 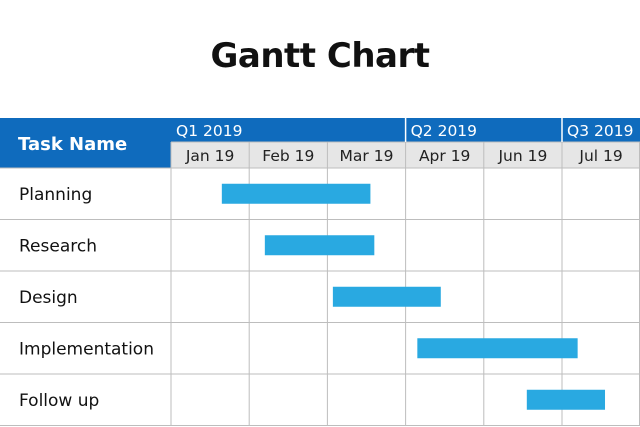 I want to click on month-tick-label: Jan 19, so click(x=210, y=156).